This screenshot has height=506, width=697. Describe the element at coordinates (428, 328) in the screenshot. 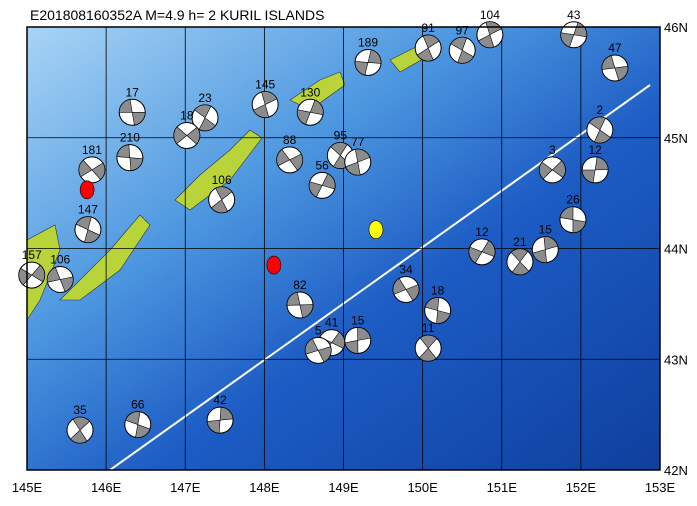

I see `event-label: 11` at that location.